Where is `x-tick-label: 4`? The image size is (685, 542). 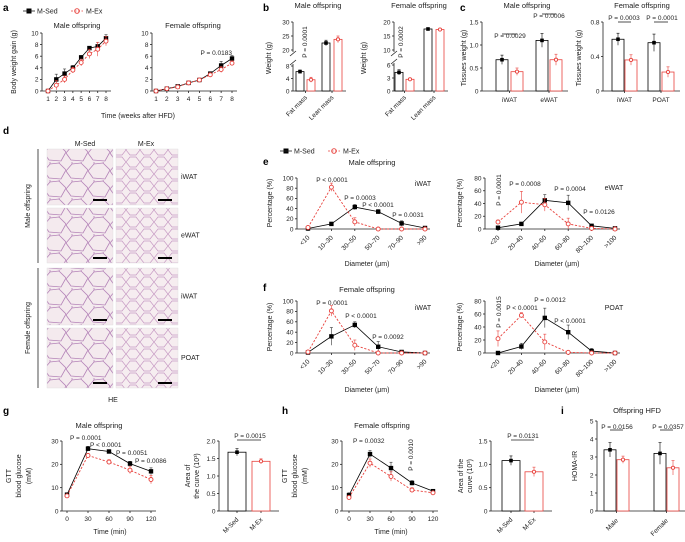 x-tick-label: 4 is located at coordinates (73, 99).